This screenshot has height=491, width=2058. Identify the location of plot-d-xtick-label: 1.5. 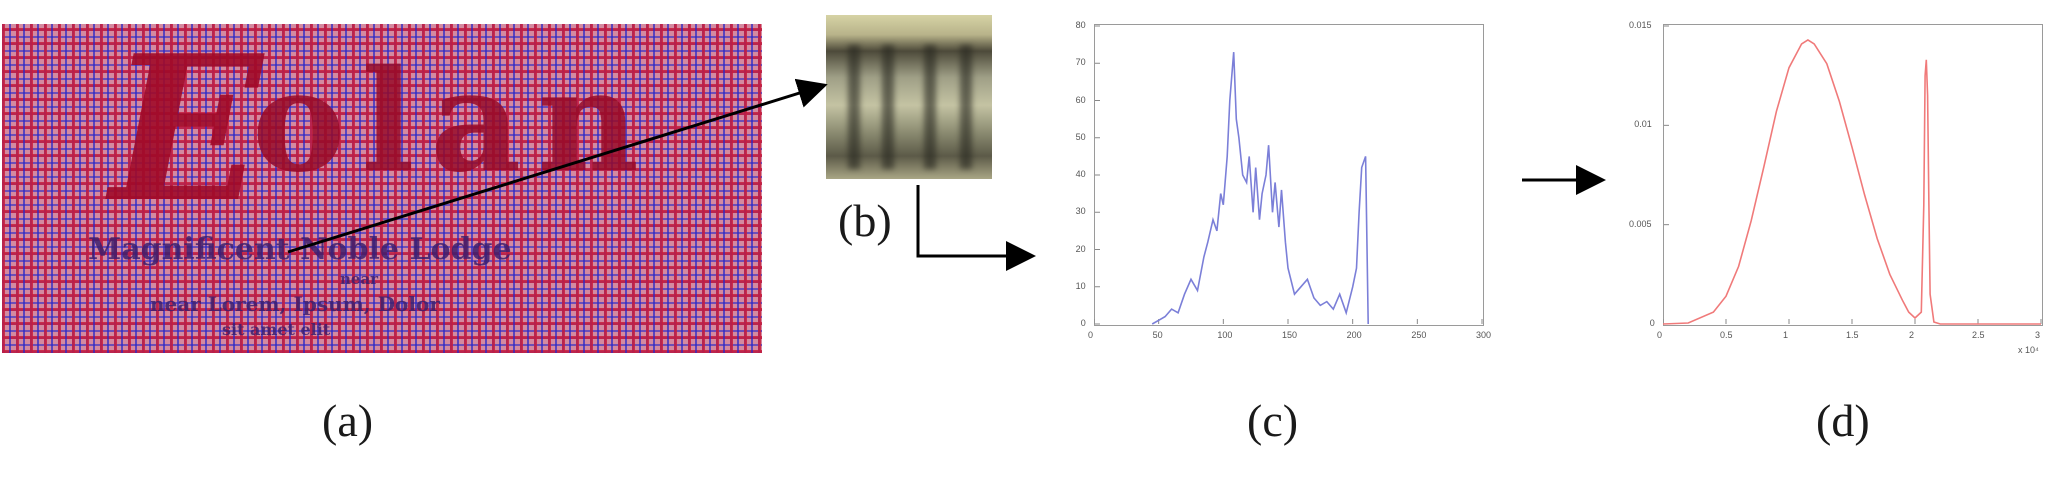
(1852, 335).